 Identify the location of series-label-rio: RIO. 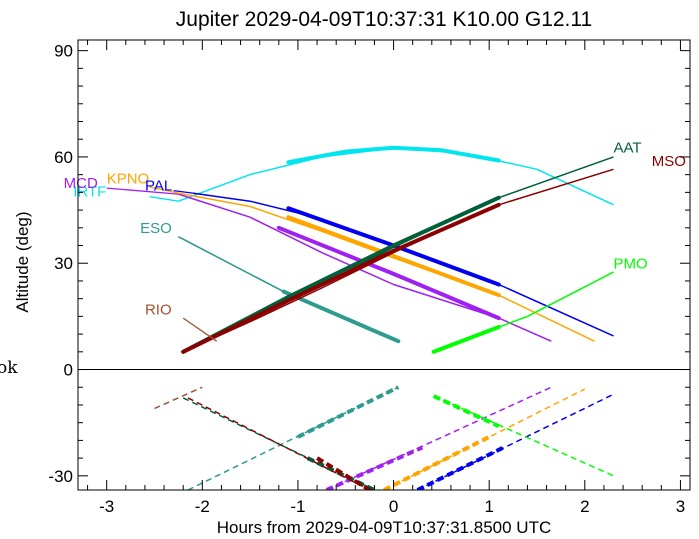
(158, 310).